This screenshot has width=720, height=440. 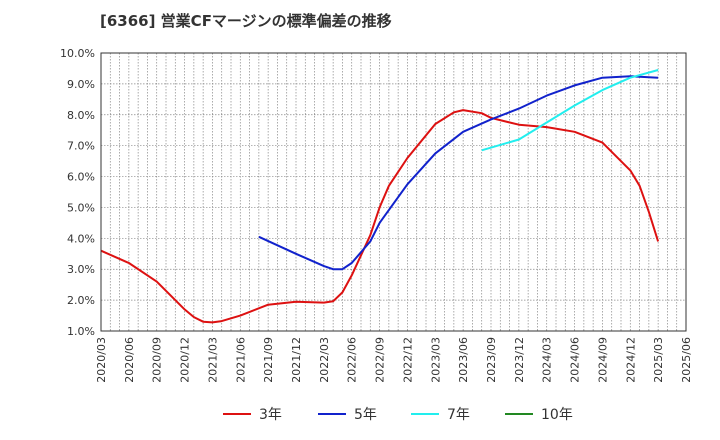 I want to click on legend-label-0: 3年, so click(x=270, y=415).